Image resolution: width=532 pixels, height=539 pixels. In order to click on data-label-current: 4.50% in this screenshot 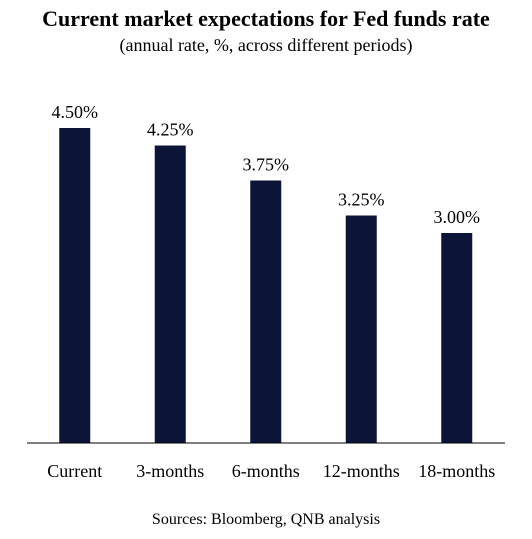, I will do `click(75, 112)`.